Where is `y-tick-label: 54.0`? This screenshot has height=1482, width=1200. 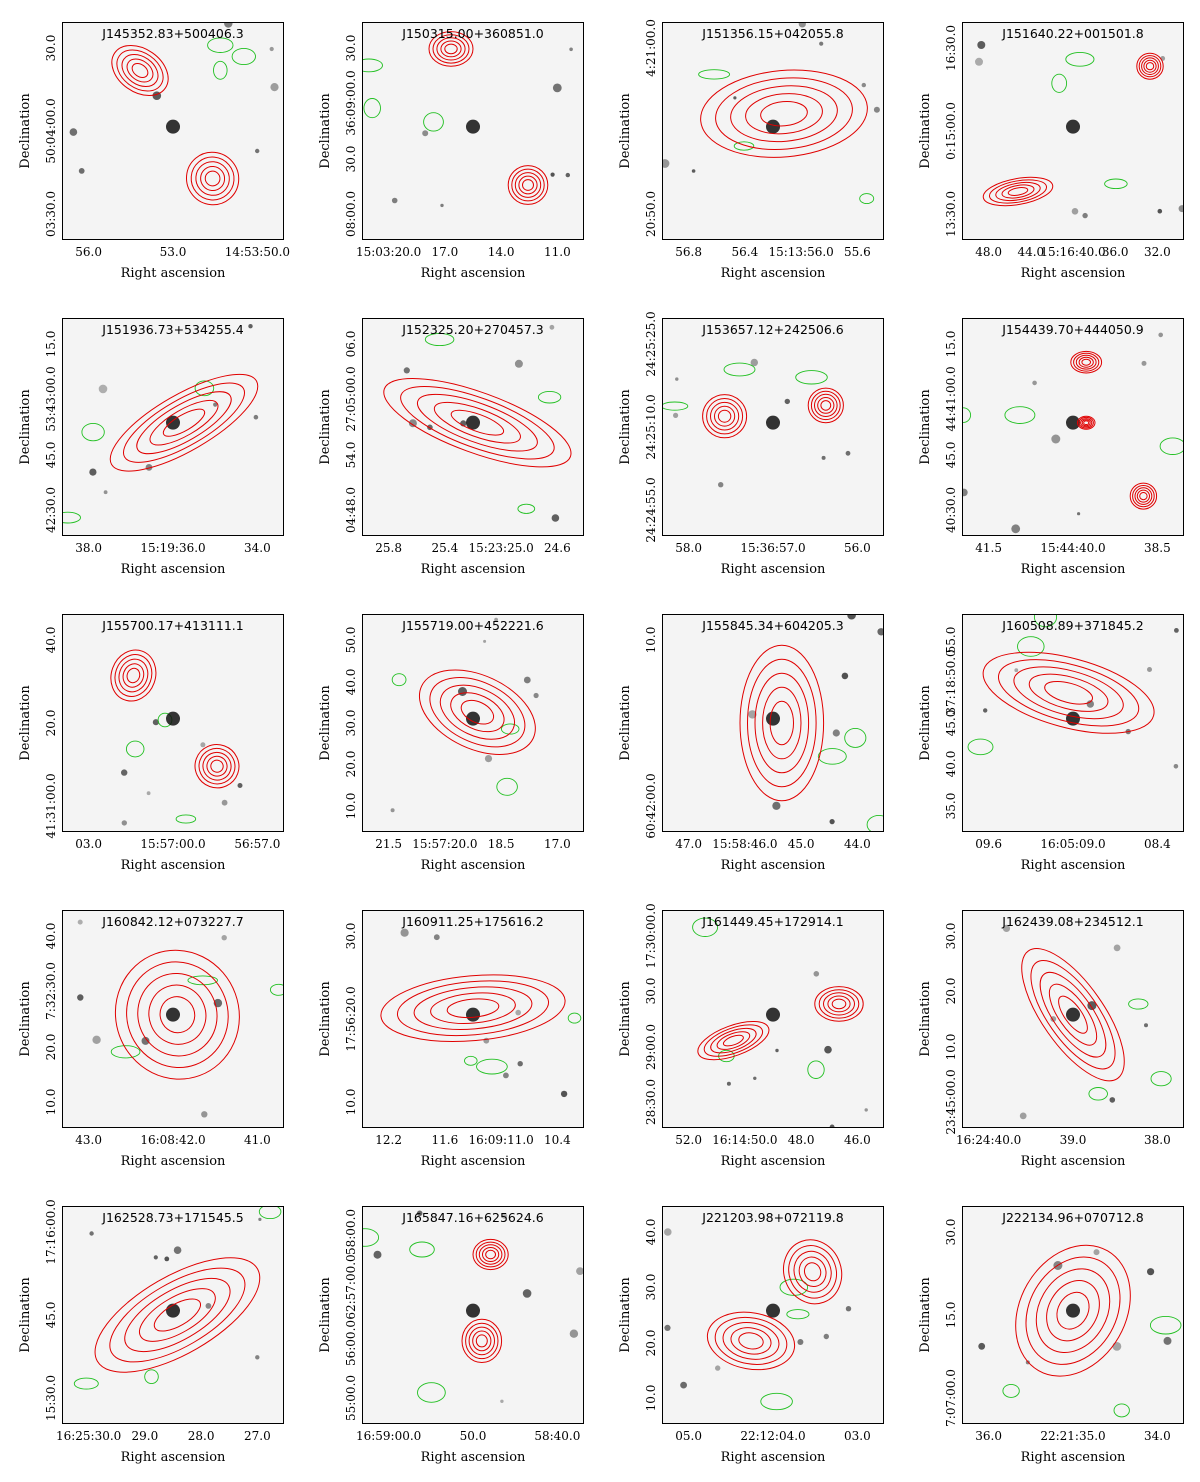 y-tick-label: 54.0 is located at coordinates (351, 454).